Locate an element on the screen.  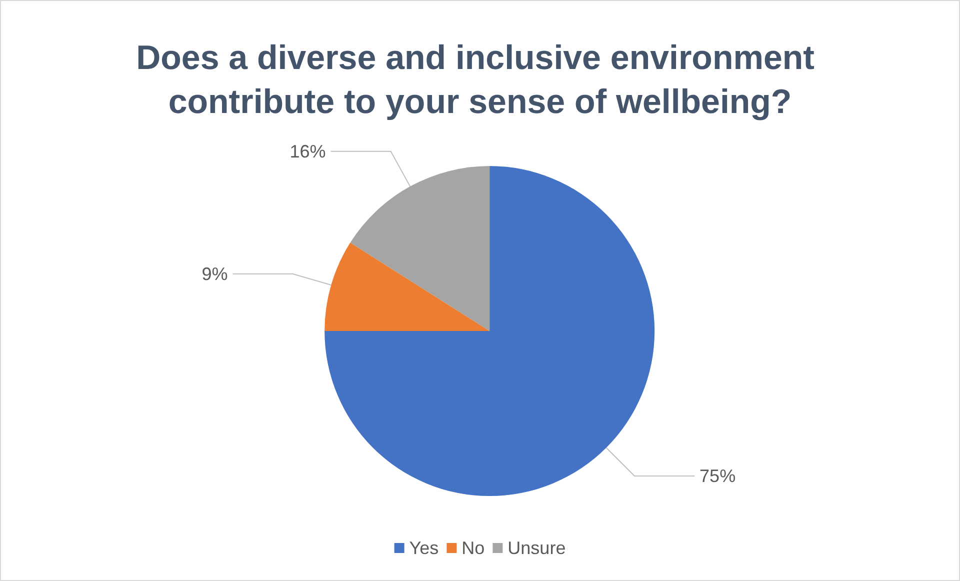
chart-title: Does a diverse and inclusive environment contribute to your sense of wellbeing? is located at coordinates (480, 80).